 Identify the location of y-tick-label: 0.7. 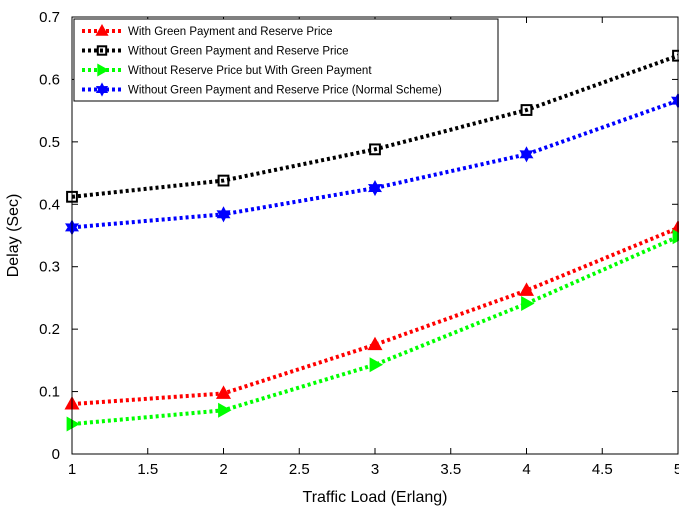
(49, 17).